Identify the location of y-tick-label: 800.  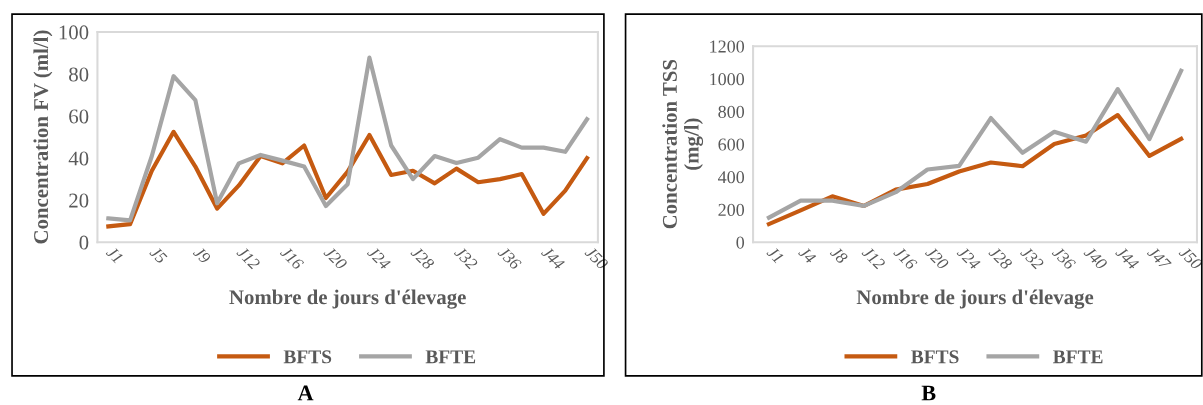
(731, 111).